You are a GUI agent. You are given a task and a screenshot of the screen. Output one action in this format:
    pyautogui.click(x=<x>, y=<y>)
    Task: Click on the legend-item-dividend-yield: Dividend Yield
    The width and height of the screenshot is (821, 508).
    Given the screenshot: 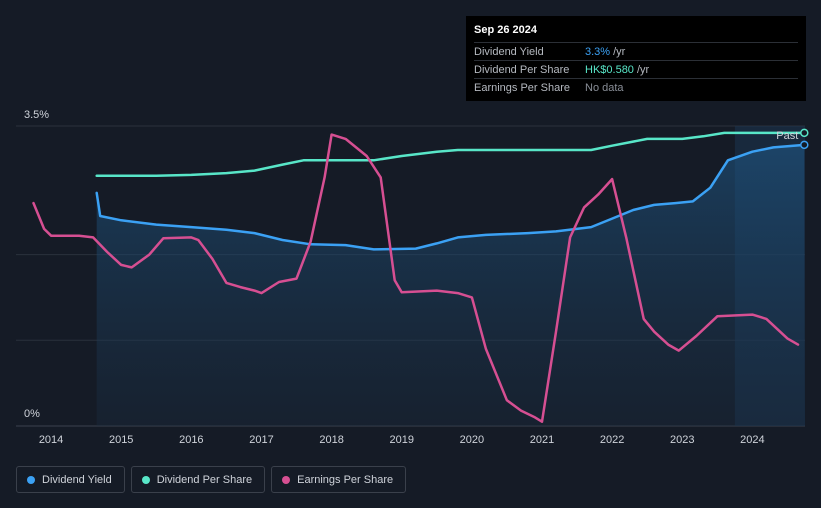 What is the action you would take?
    pyautogui.click(x=70, y=479)
    